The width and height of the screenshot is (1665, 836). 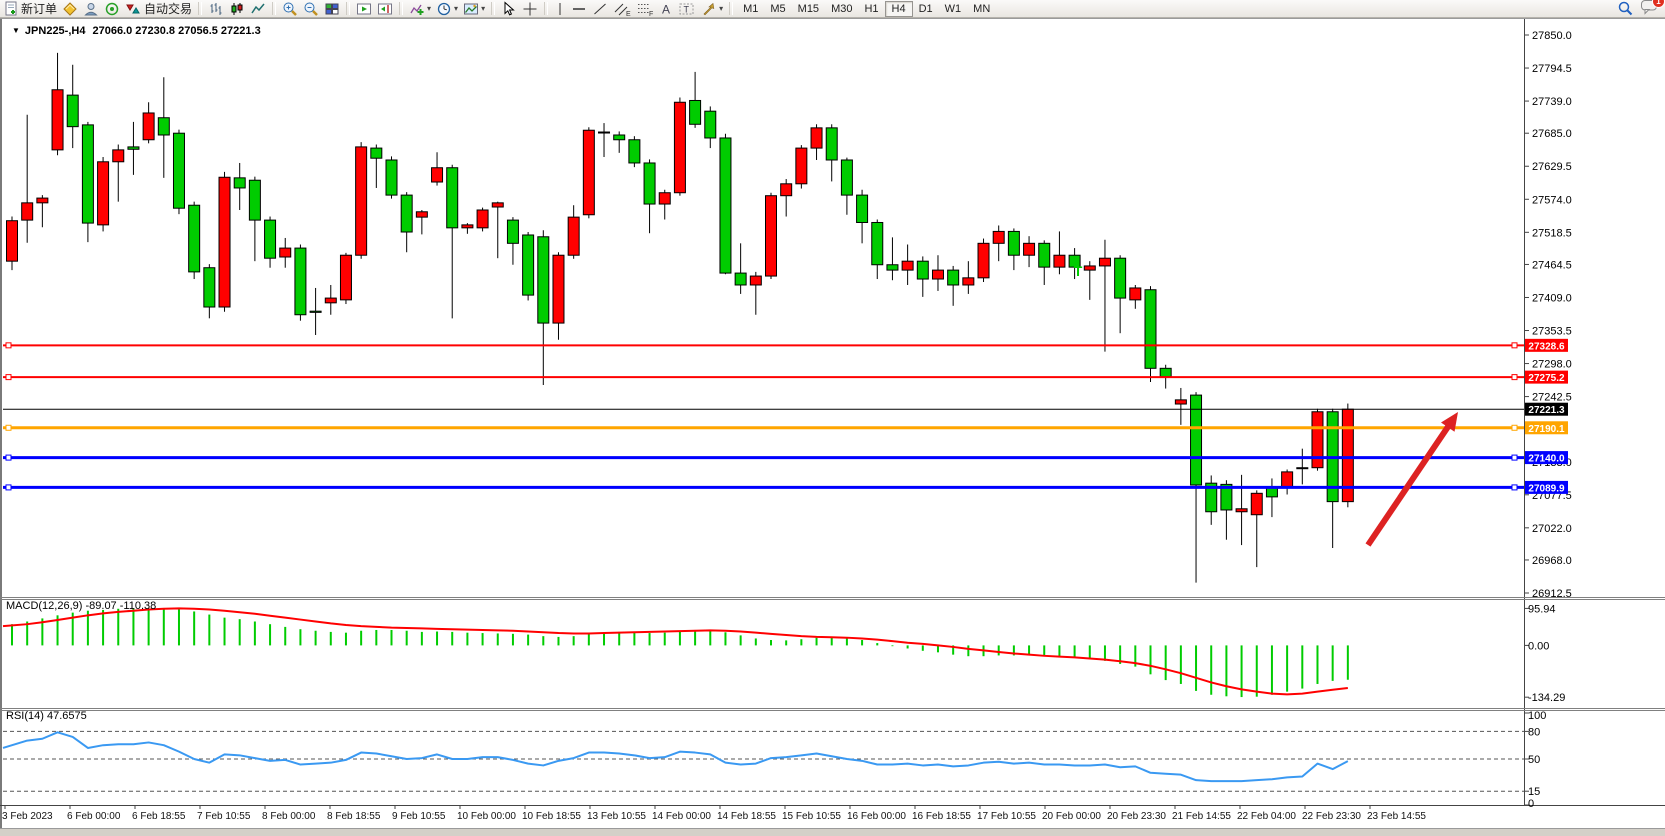 I want to click on vertical-line-tool-button, so click(x=560, y=9).